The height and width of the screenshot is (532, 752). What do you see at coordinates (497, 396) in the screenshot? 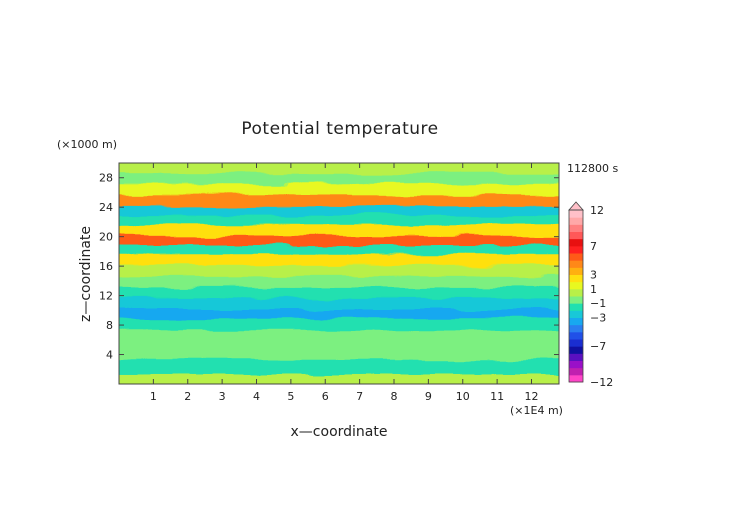
I see `x-tick-label: 11` at bounding box center [497, 396].